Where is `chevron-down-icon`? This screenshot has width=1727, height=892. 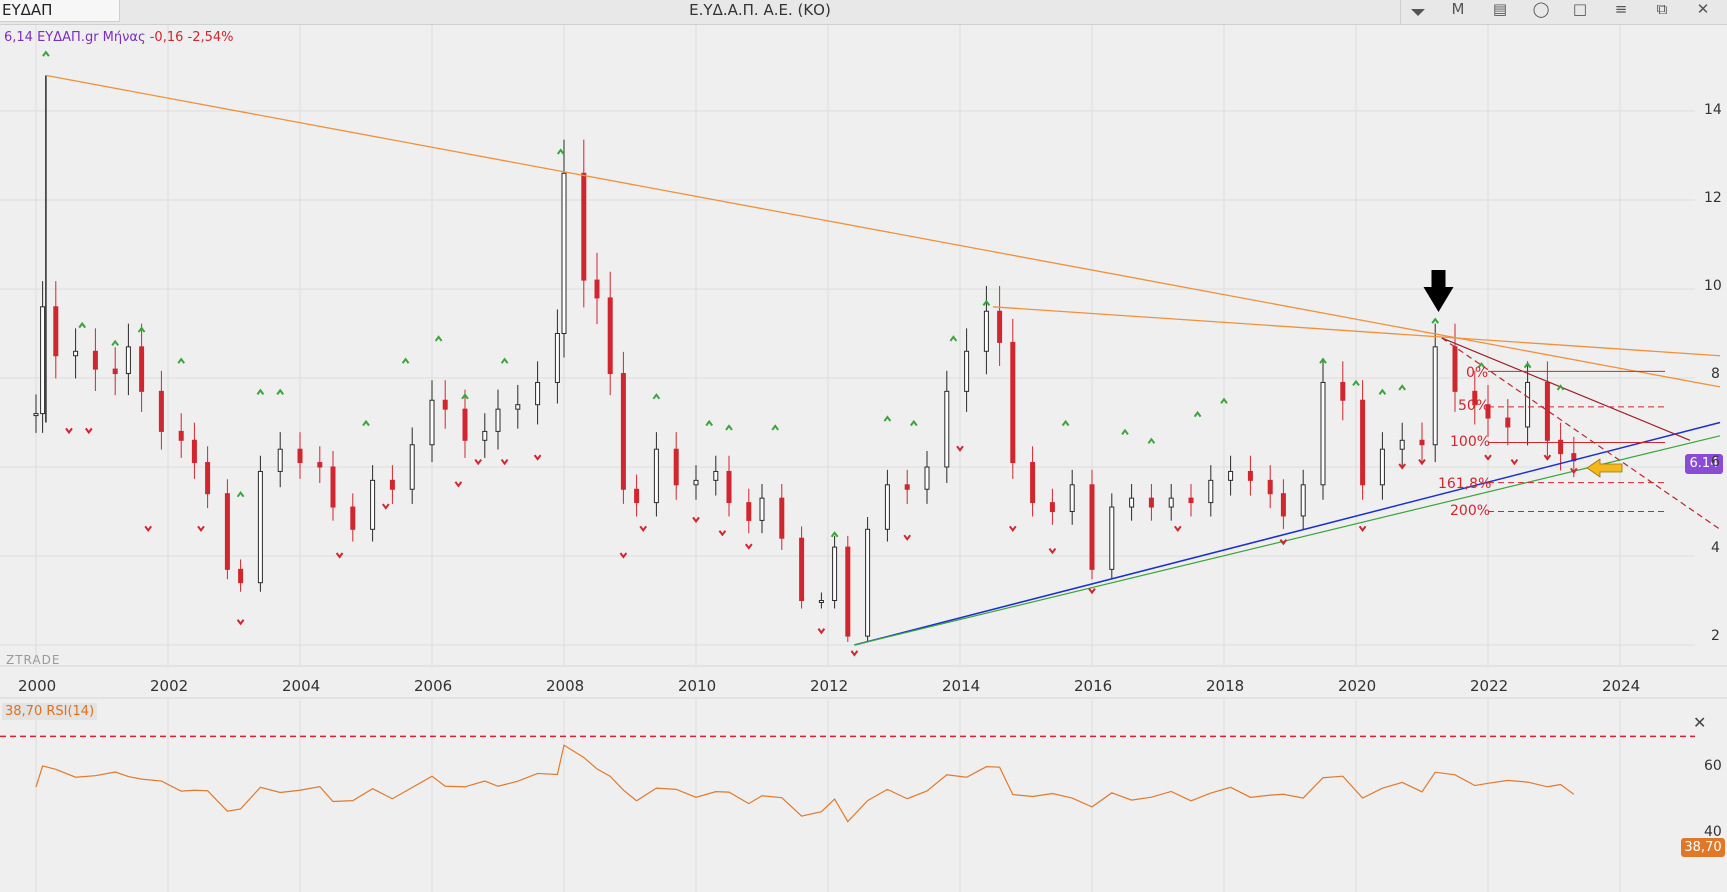
chevron-down-icon is located at coordinates (1417, 12).